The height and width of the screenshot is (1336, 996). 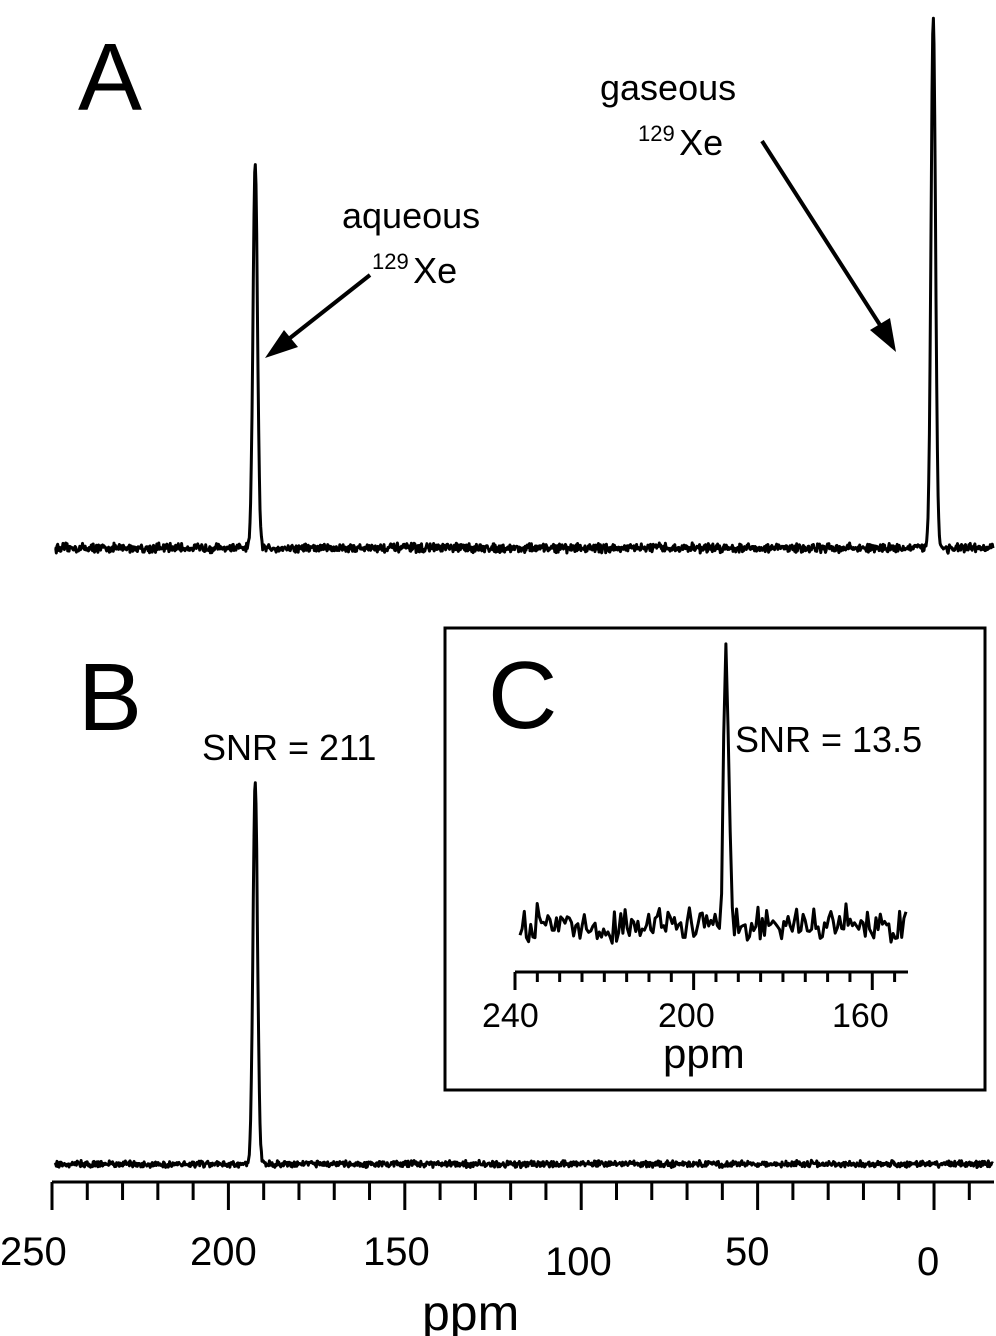 What do you see at coordinates (510, 1196) in the screenshot?
I see `x-axis-main-ticks` at bounding box center [510, 1196].